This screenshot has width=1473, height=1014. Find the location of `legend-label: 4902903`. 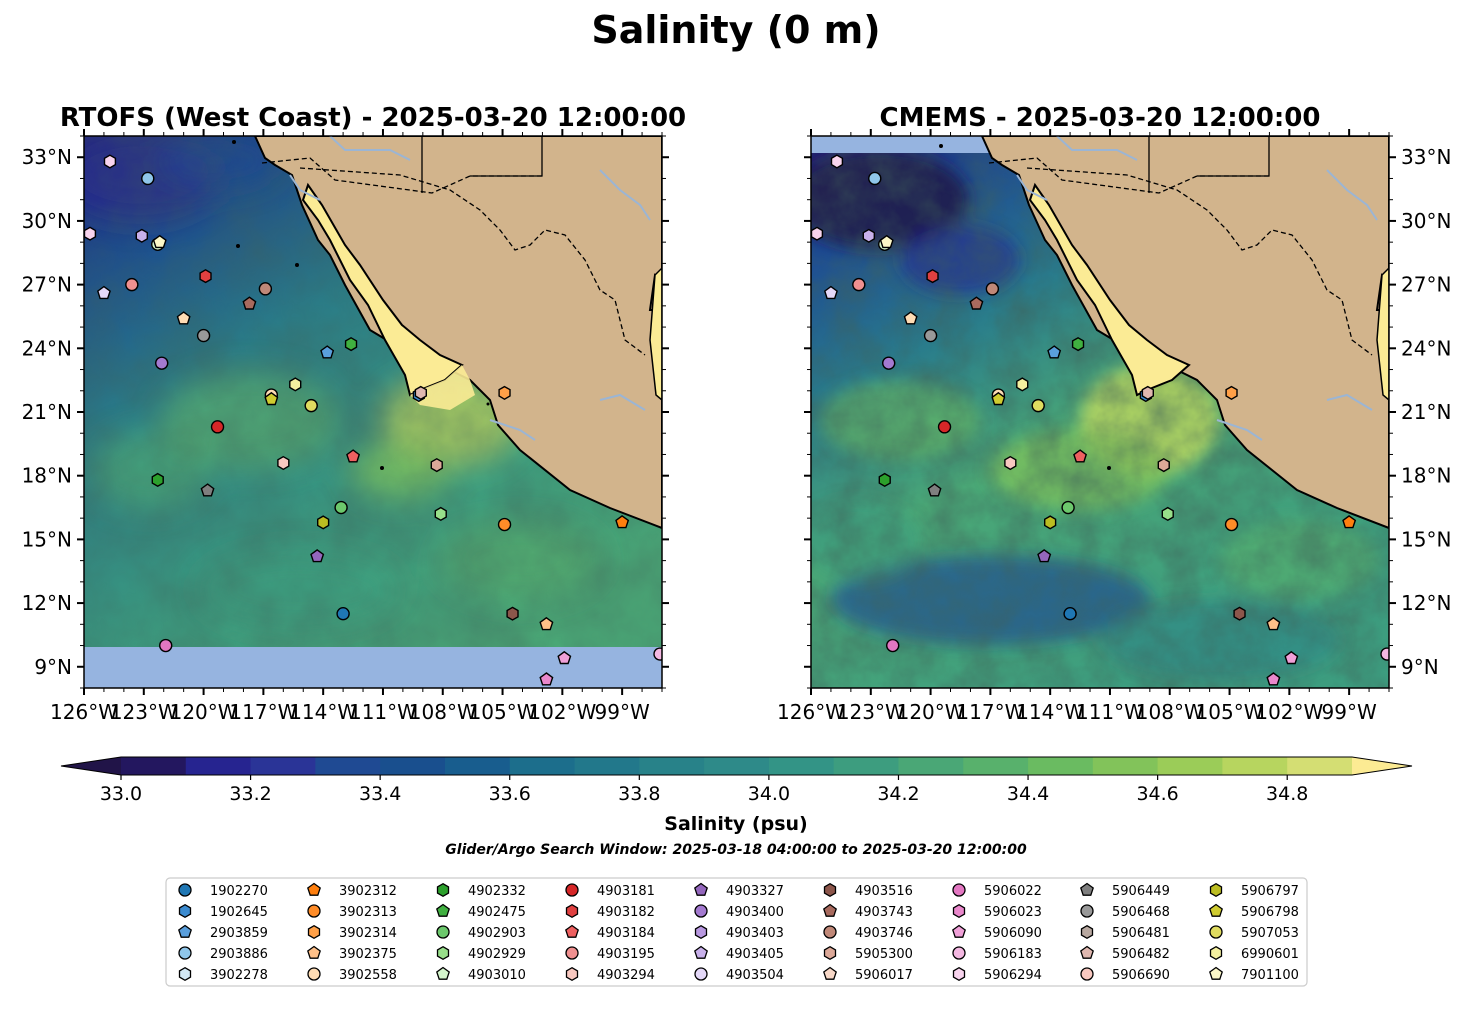

legend-label: 4902903 is located at coordinates (497, 933).